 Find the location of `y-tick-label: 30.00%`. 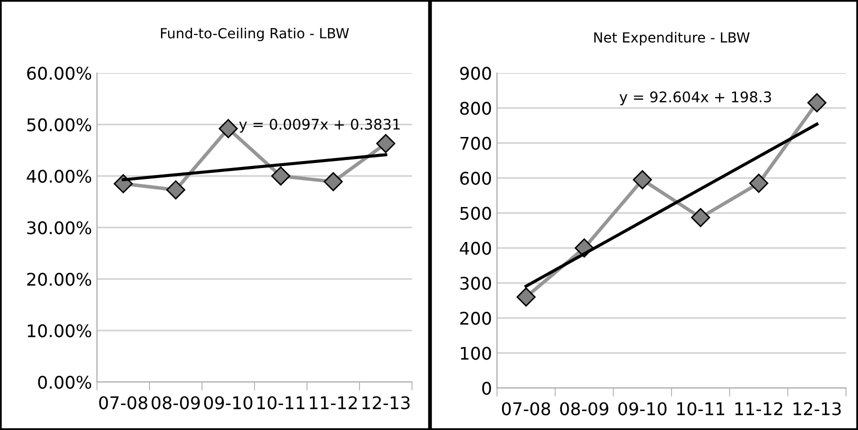

y-tick-label: 30.00% is located at coordinates (59, 227).